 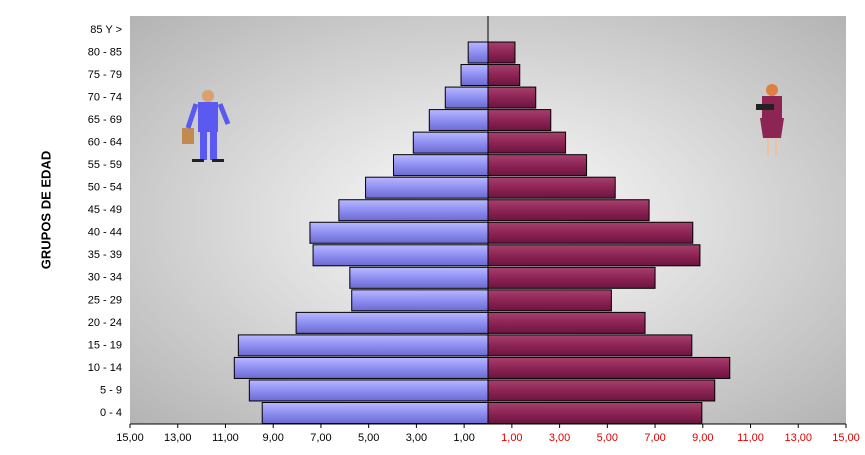 I want to click on woman-icon, so click(x=770, y=120).